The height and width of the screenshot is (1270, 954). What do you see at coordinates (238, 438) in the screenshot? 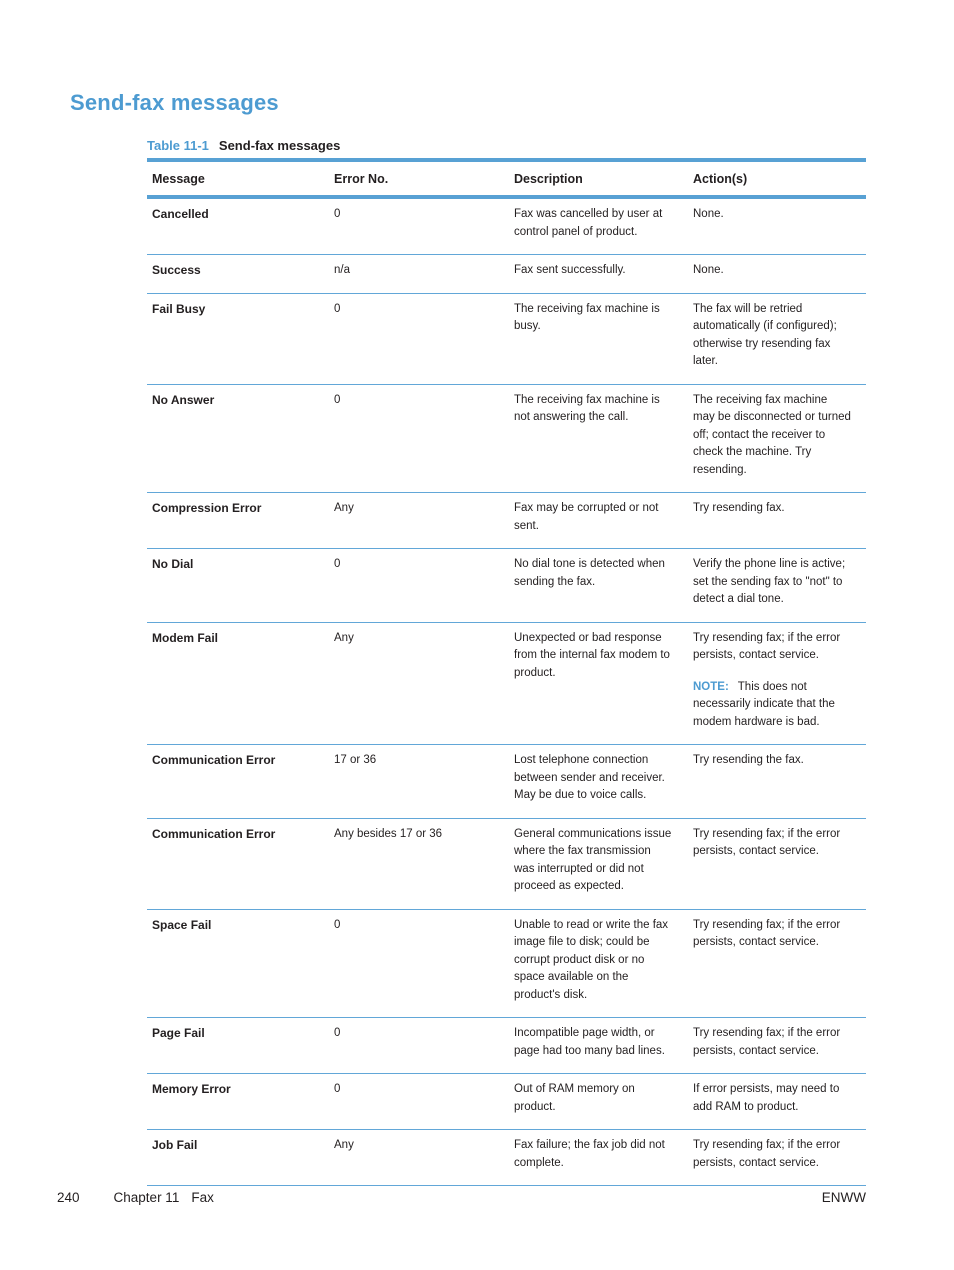
I see `message-cell: No Answer` at bounding box center [238, 438].